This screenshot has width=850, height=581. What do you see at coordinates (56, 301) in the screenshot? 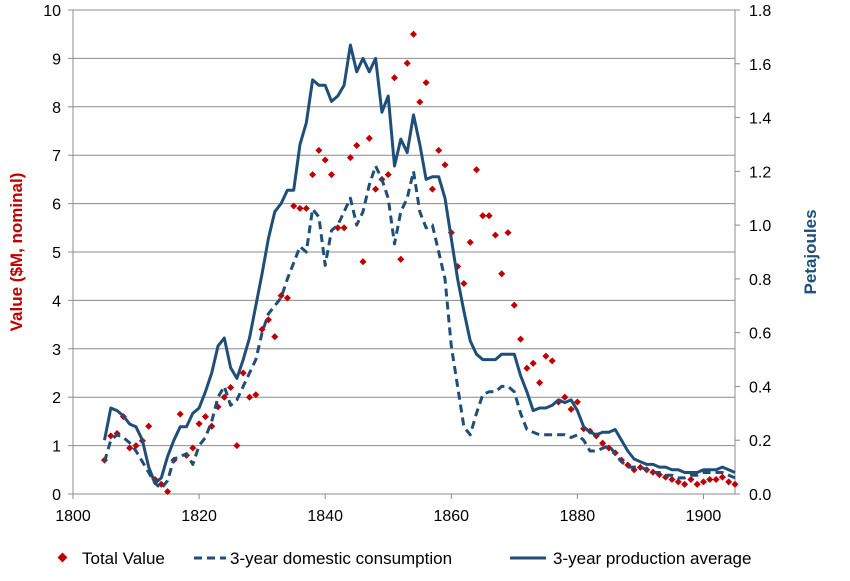
I see `y-left-tick-label-4: 4` at bounding box center [56, 301].